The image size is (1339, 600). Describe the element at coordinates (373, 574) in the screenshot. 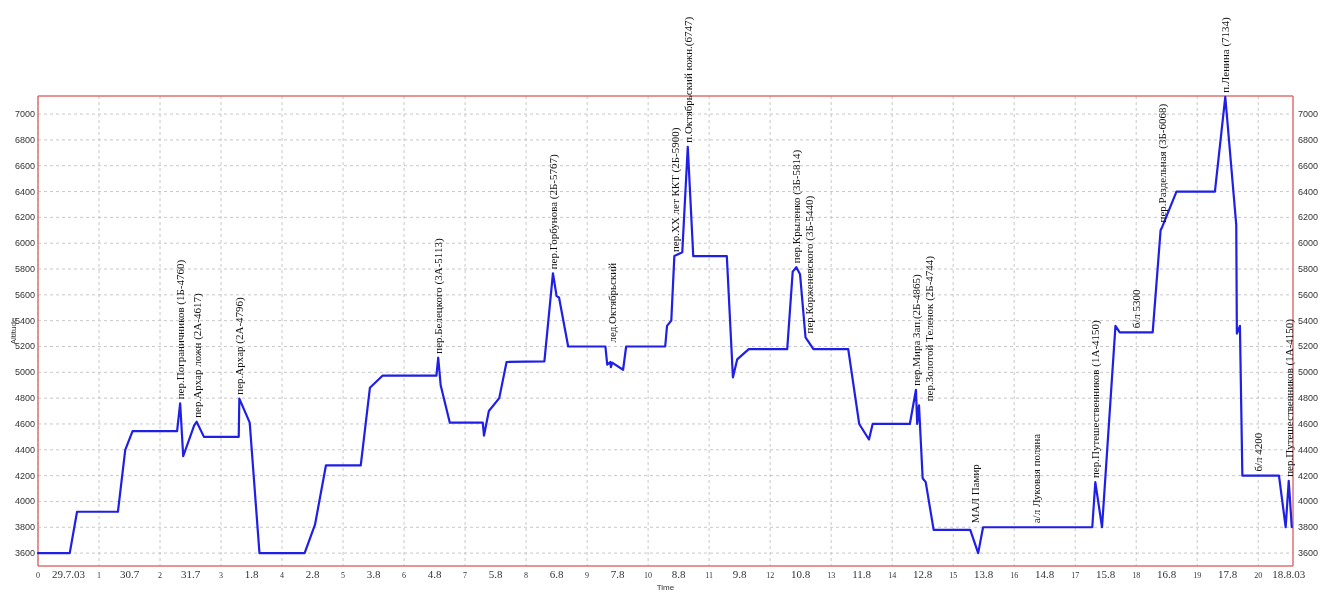

I see `x2-tick-label: 3.8` at that location.